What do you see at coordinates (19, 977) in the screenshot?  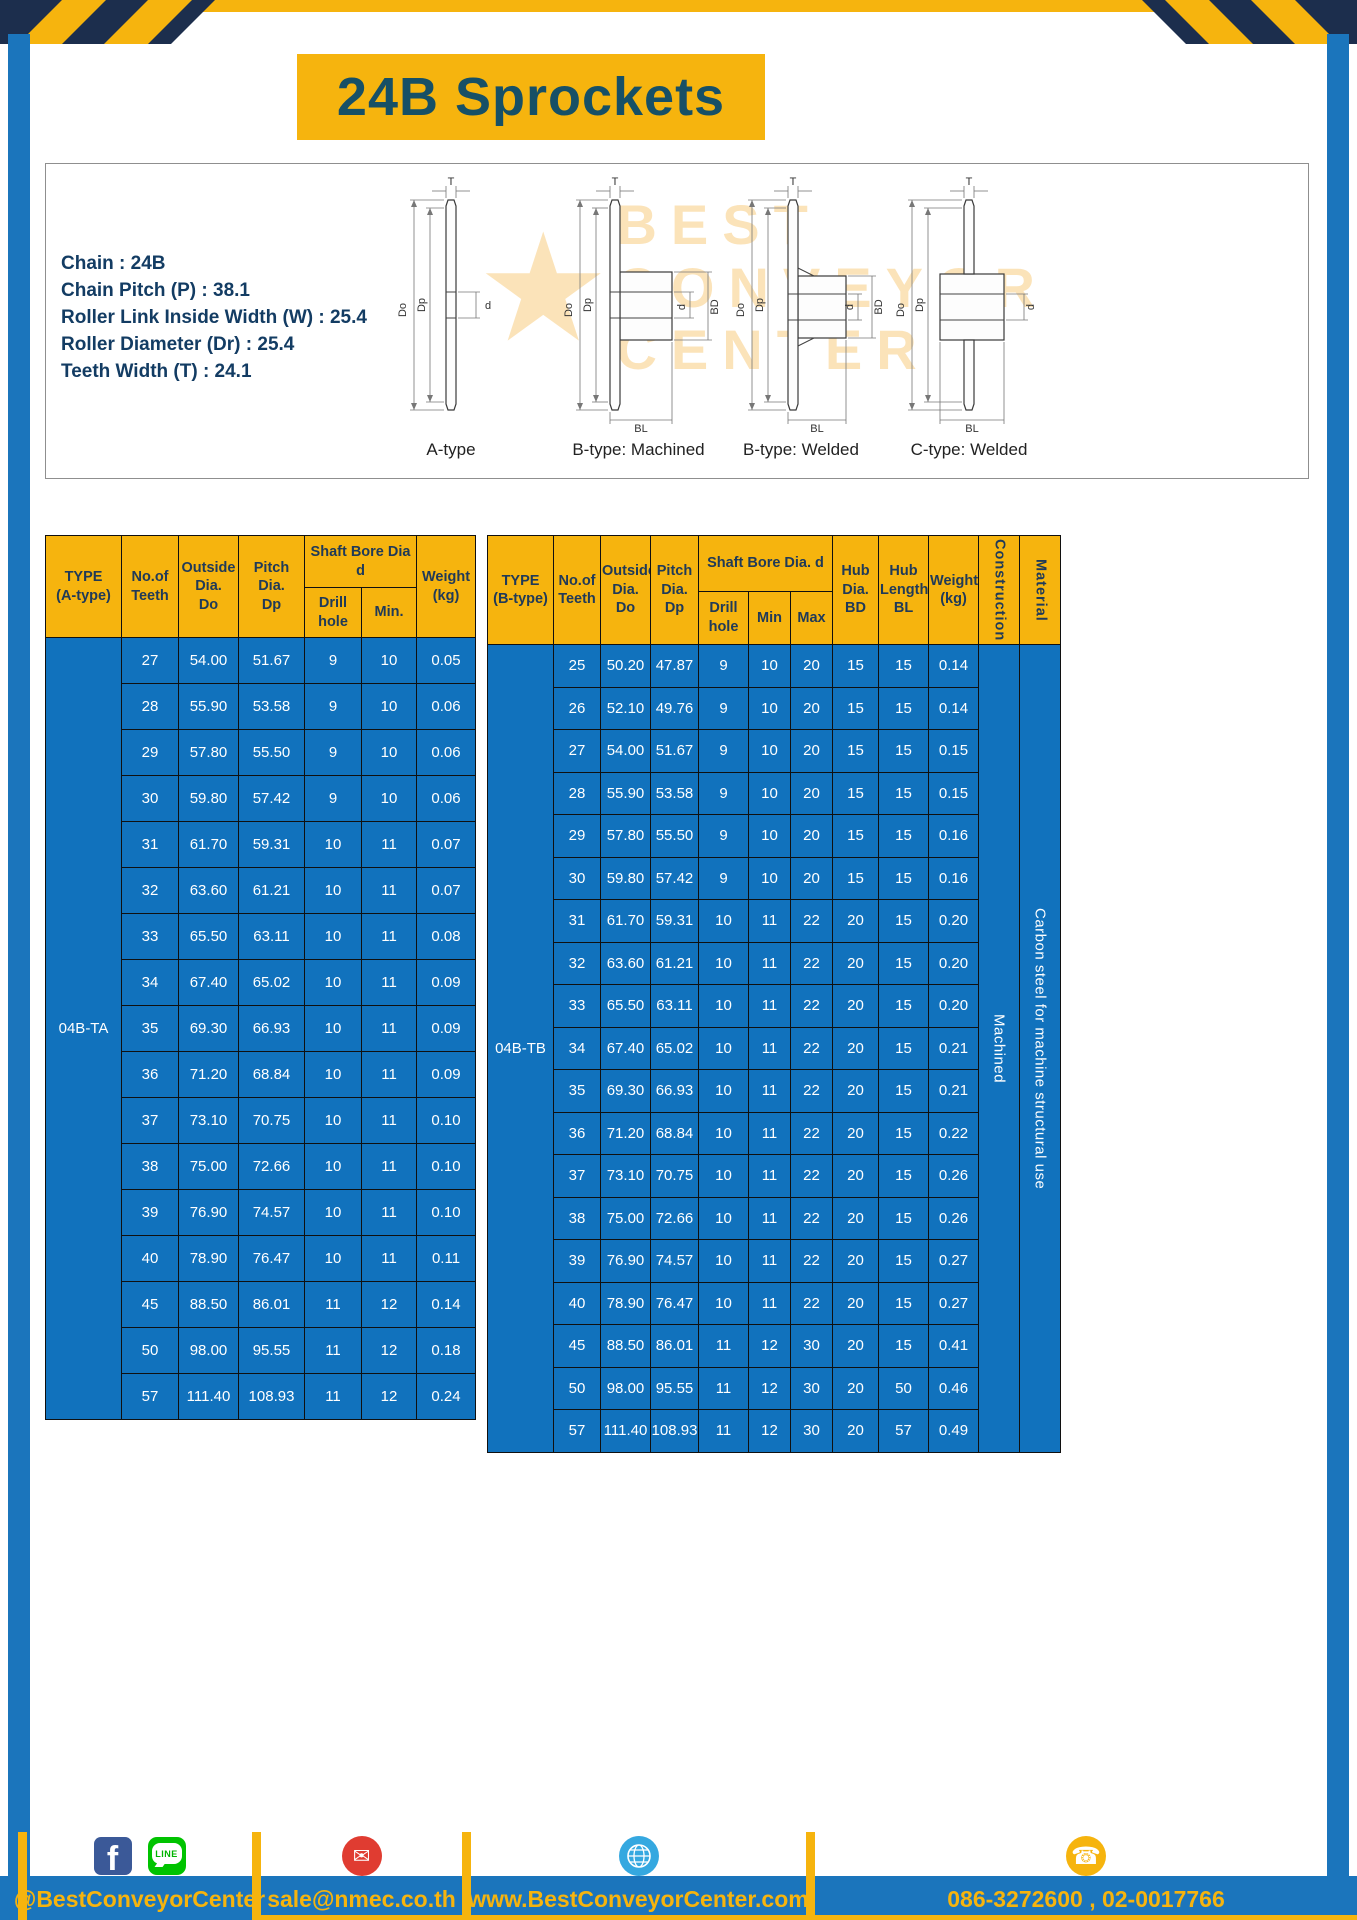 I see `frame-left` at bounding box center [19, 977].